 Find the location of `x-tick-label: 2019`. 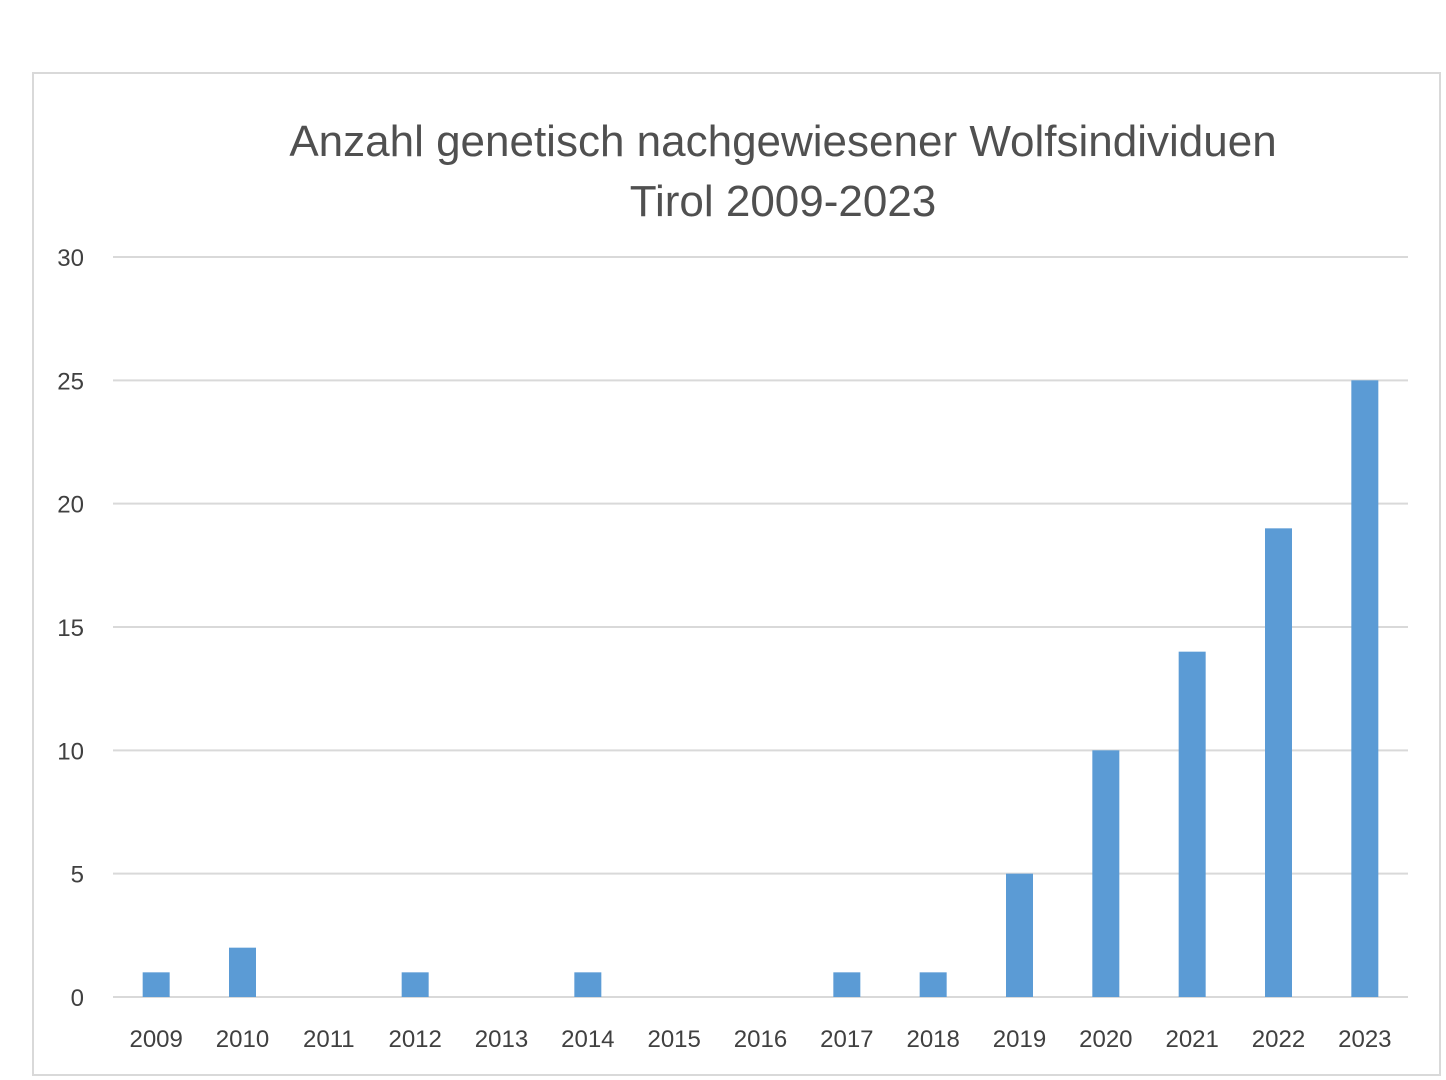

x-tick-label: 2019 is located at coordinates (1019, 1039).